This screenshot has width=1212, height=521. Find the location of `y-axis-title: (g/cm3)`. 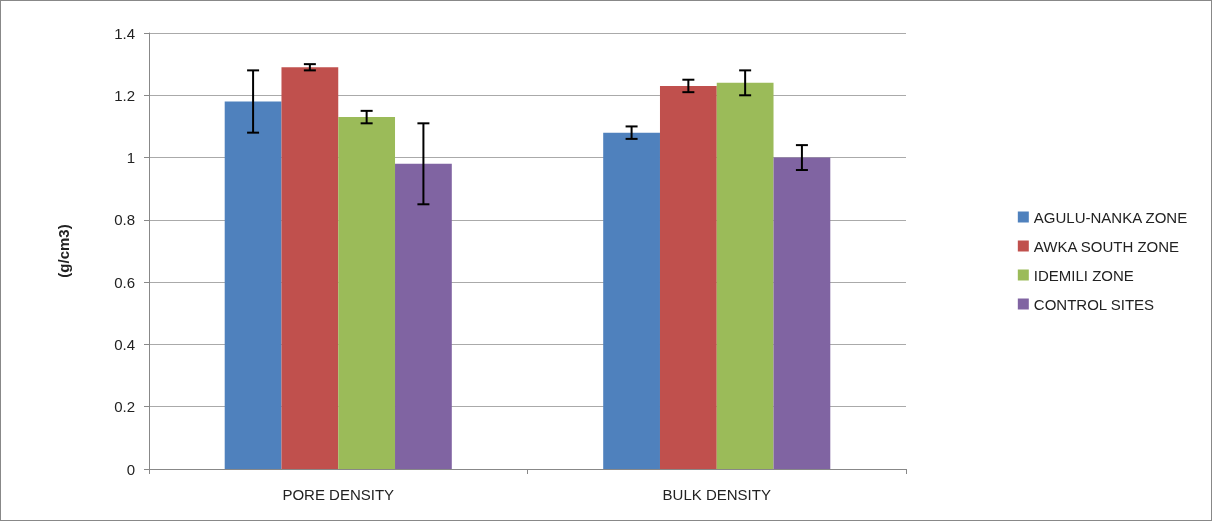

y-axis-title: (g/cm3) is located at coordinates (63, 251).